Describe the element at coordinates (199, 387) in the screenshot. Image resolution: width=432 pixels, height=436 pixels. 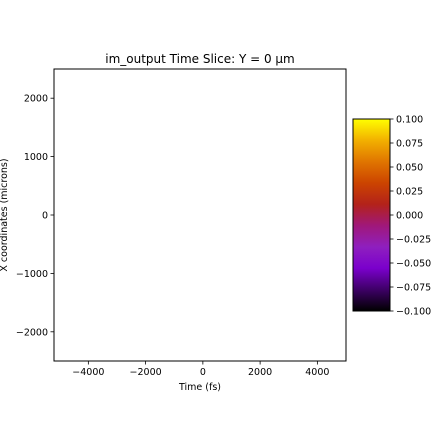
I see `x-axis-label: Time (fs)` at that location.